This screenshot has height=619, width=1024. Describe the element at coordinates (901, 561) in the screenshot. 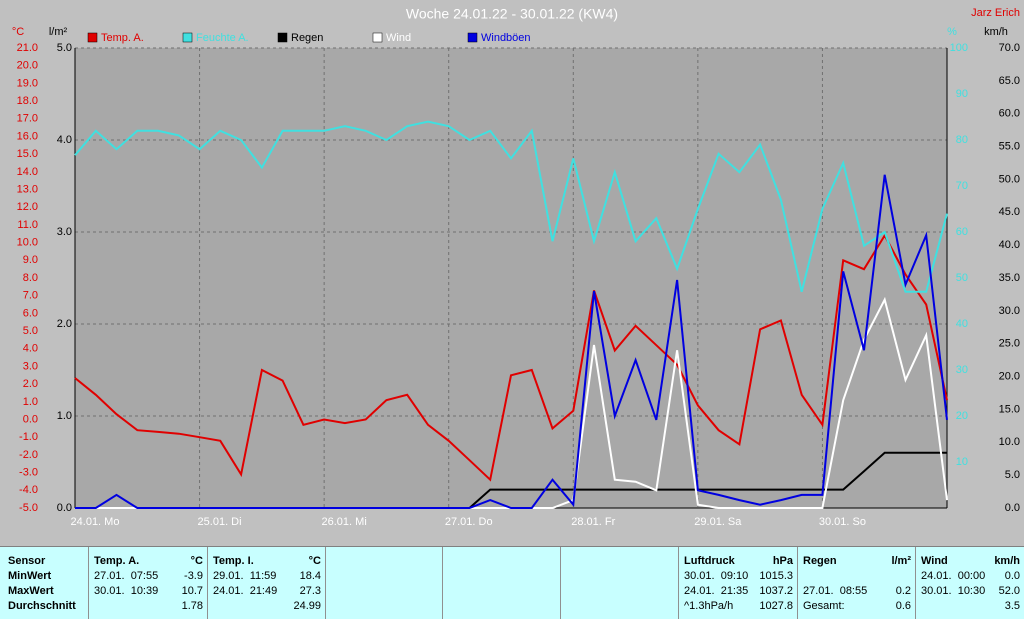

I see `group-unit: l/m²` at that location.